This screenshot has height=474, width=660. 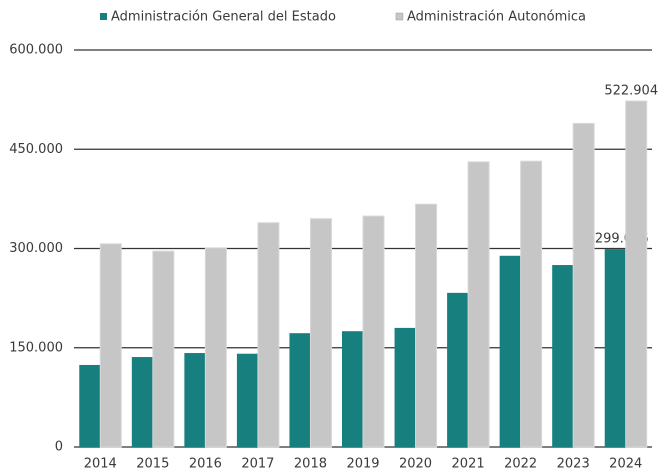 I want to click on x-tick-label: 2023, so click(x=573, y=464).